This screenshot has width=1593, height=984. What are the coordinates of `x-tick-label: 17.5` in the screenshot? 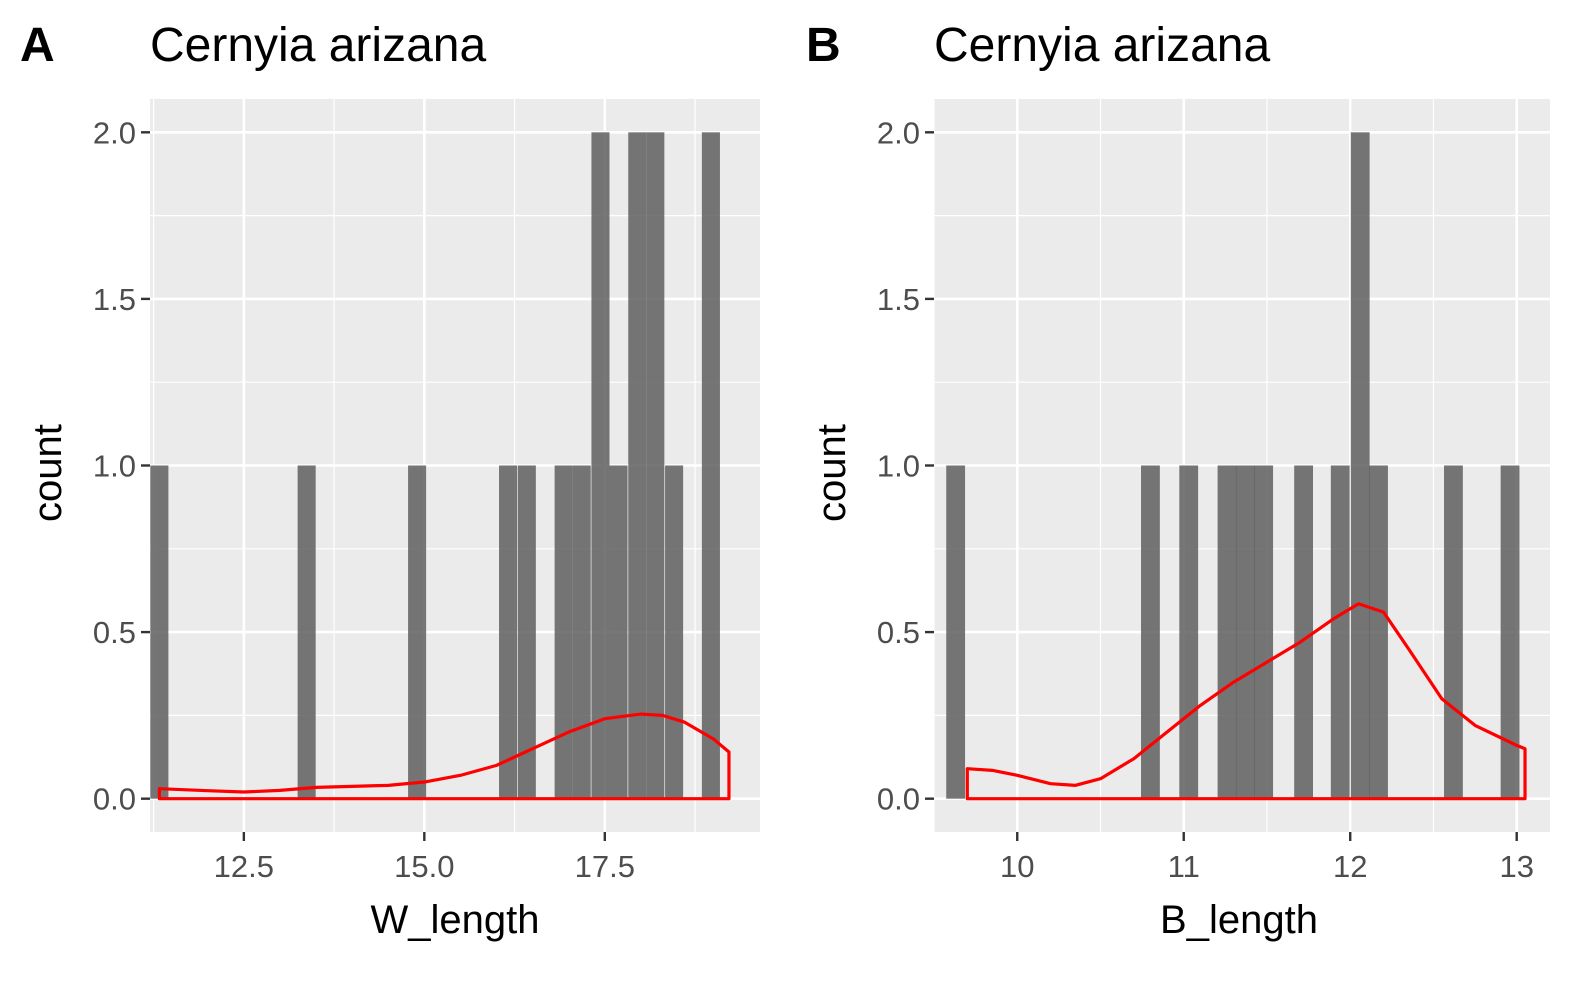 It's located at (605, 866).